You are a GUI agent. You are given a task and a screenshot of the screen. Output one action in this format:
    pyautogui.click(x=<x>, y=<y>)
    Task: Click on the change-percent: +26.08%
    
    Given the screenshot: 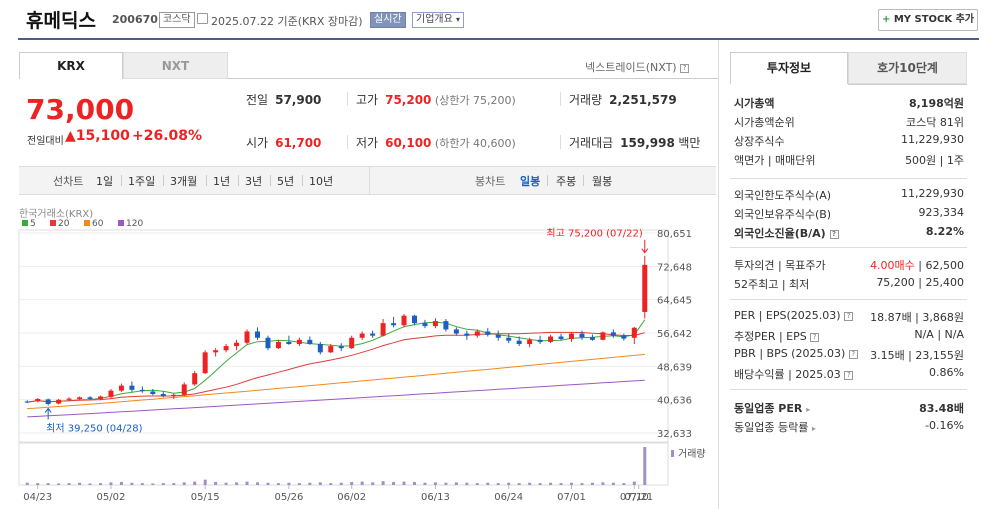 What is the action you would take?
    pyautogui.click(x=167, y=136)
    